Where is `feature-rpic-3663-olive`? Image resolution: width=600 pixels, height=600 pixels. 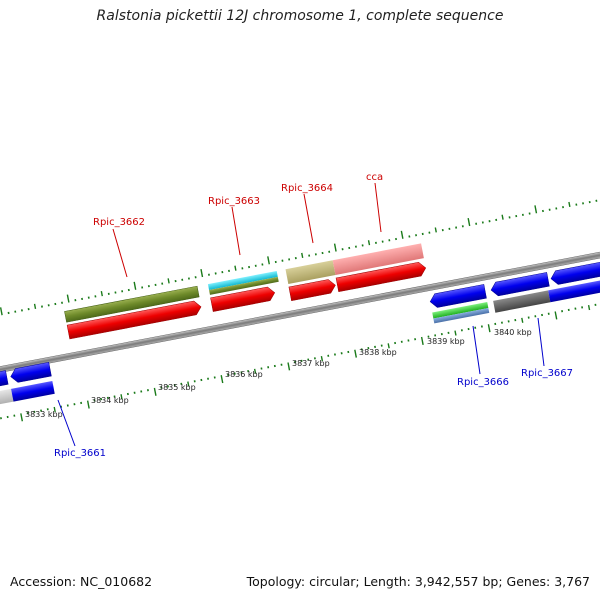
feature-rpic-3663-olive is located at coordinates (244, 285).